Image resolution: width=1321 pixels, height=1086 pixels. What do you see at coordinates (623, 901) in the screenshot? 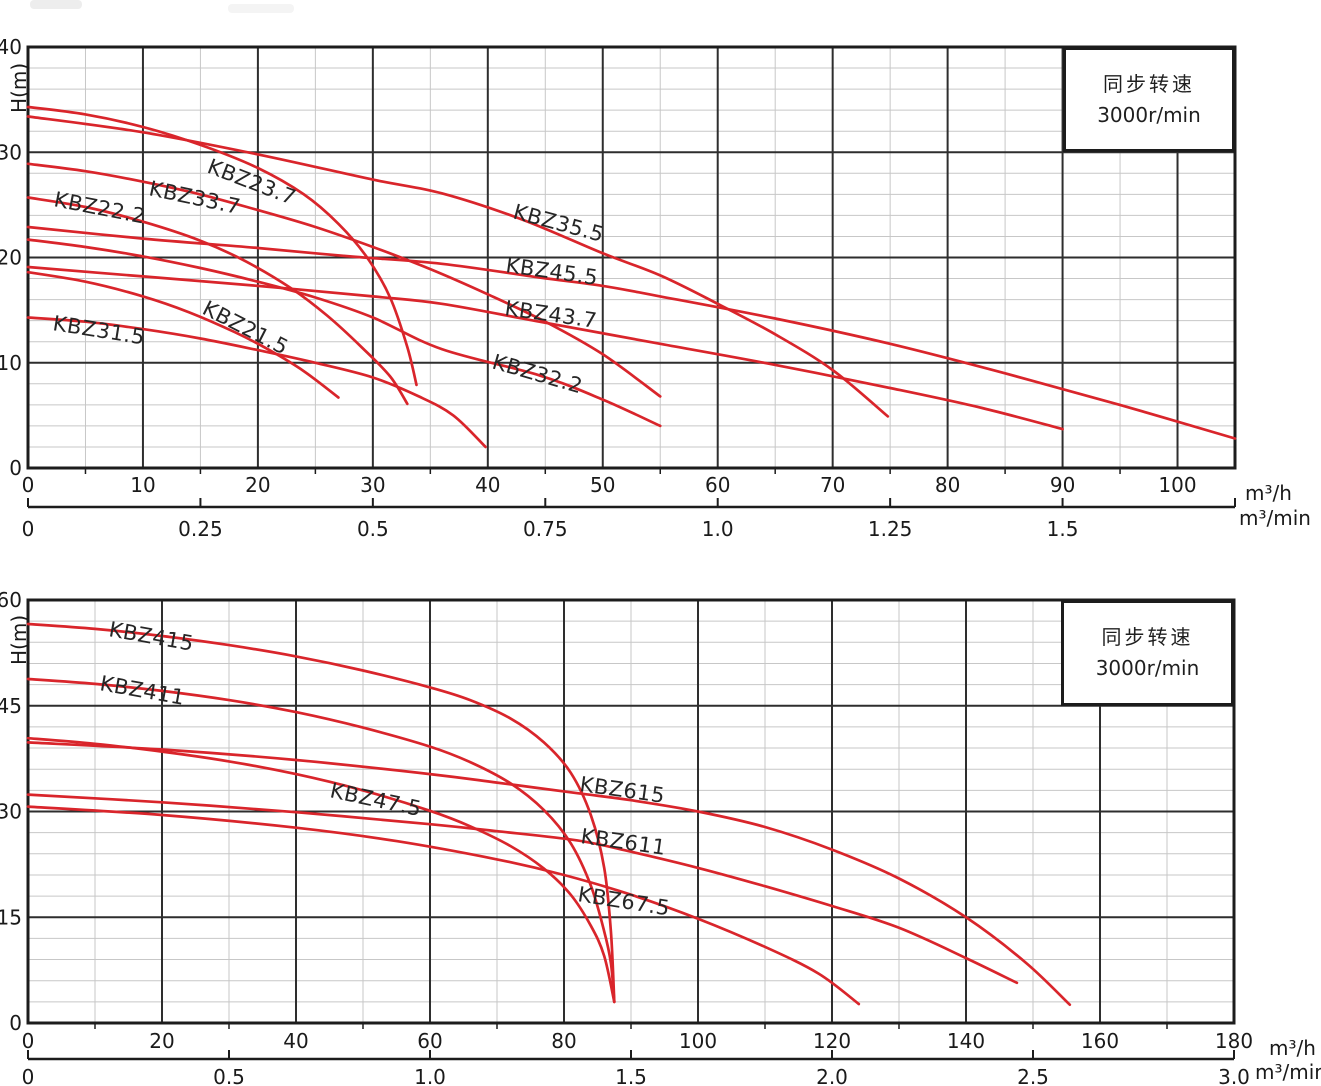
I see `curve-label-KBZ67.5: KBZ67.5` at bounding box center [623, 901].